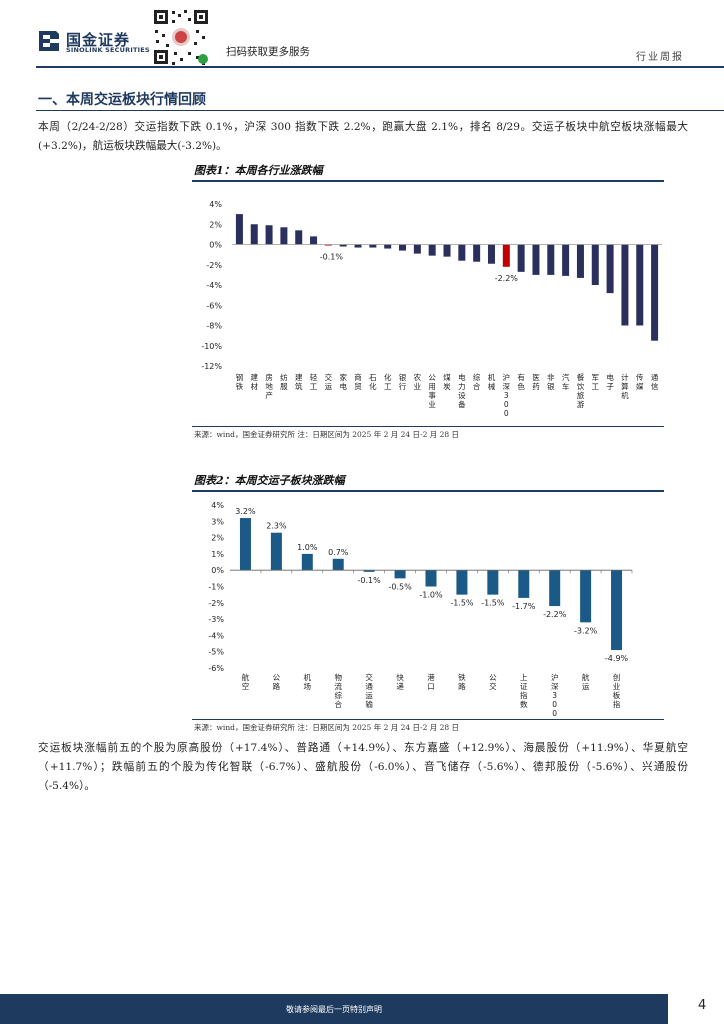 This screenshot has height=1024, width=724. I want to click on y-tick-label: -1%, so click(216, 587).